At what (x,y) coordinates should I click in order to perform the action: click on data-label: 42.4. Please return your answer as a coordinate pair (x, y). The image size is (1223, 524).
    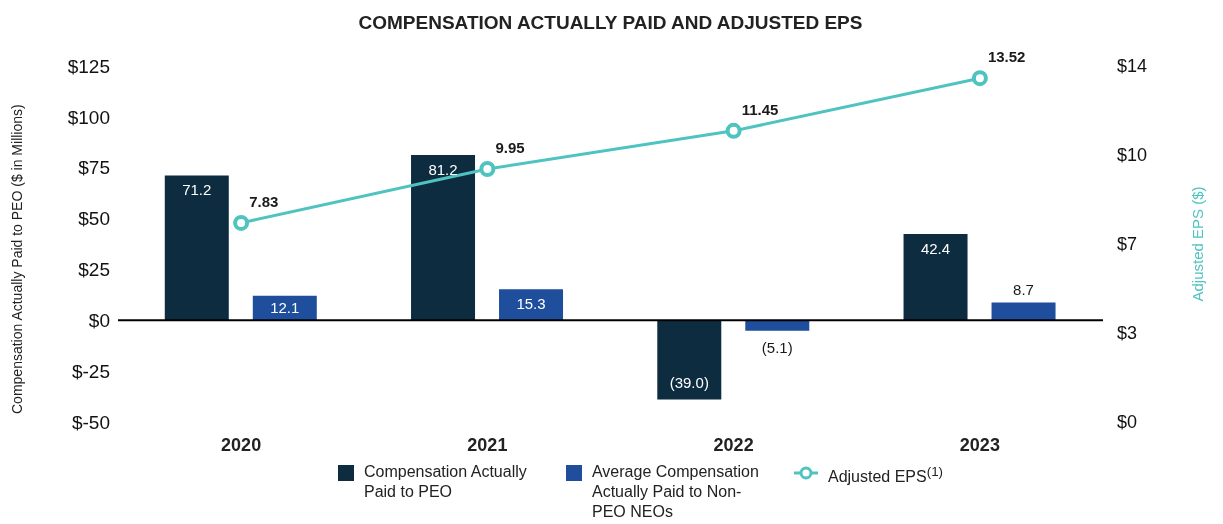
    Looking at the image, I should click on (935, 249).